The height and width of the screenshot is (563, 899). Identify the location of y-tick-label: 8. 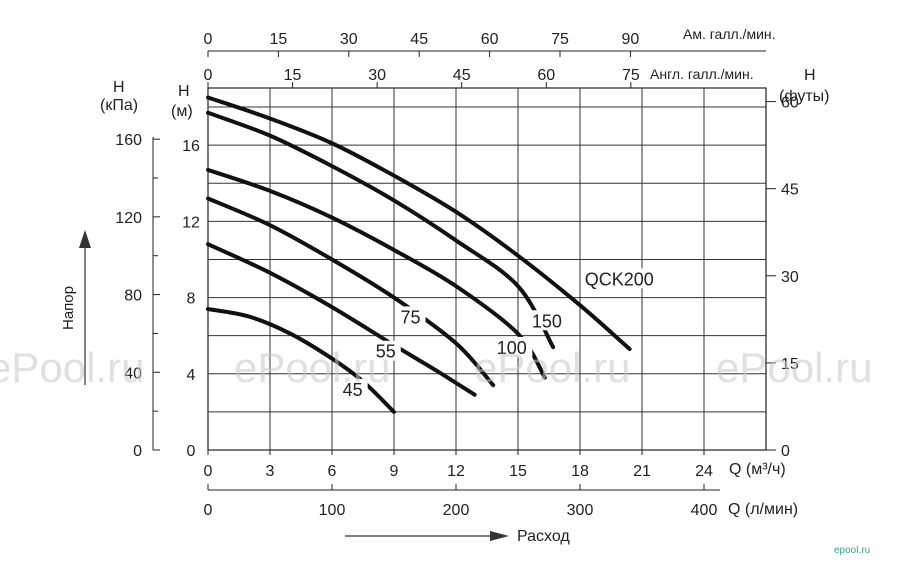
(191, 299).